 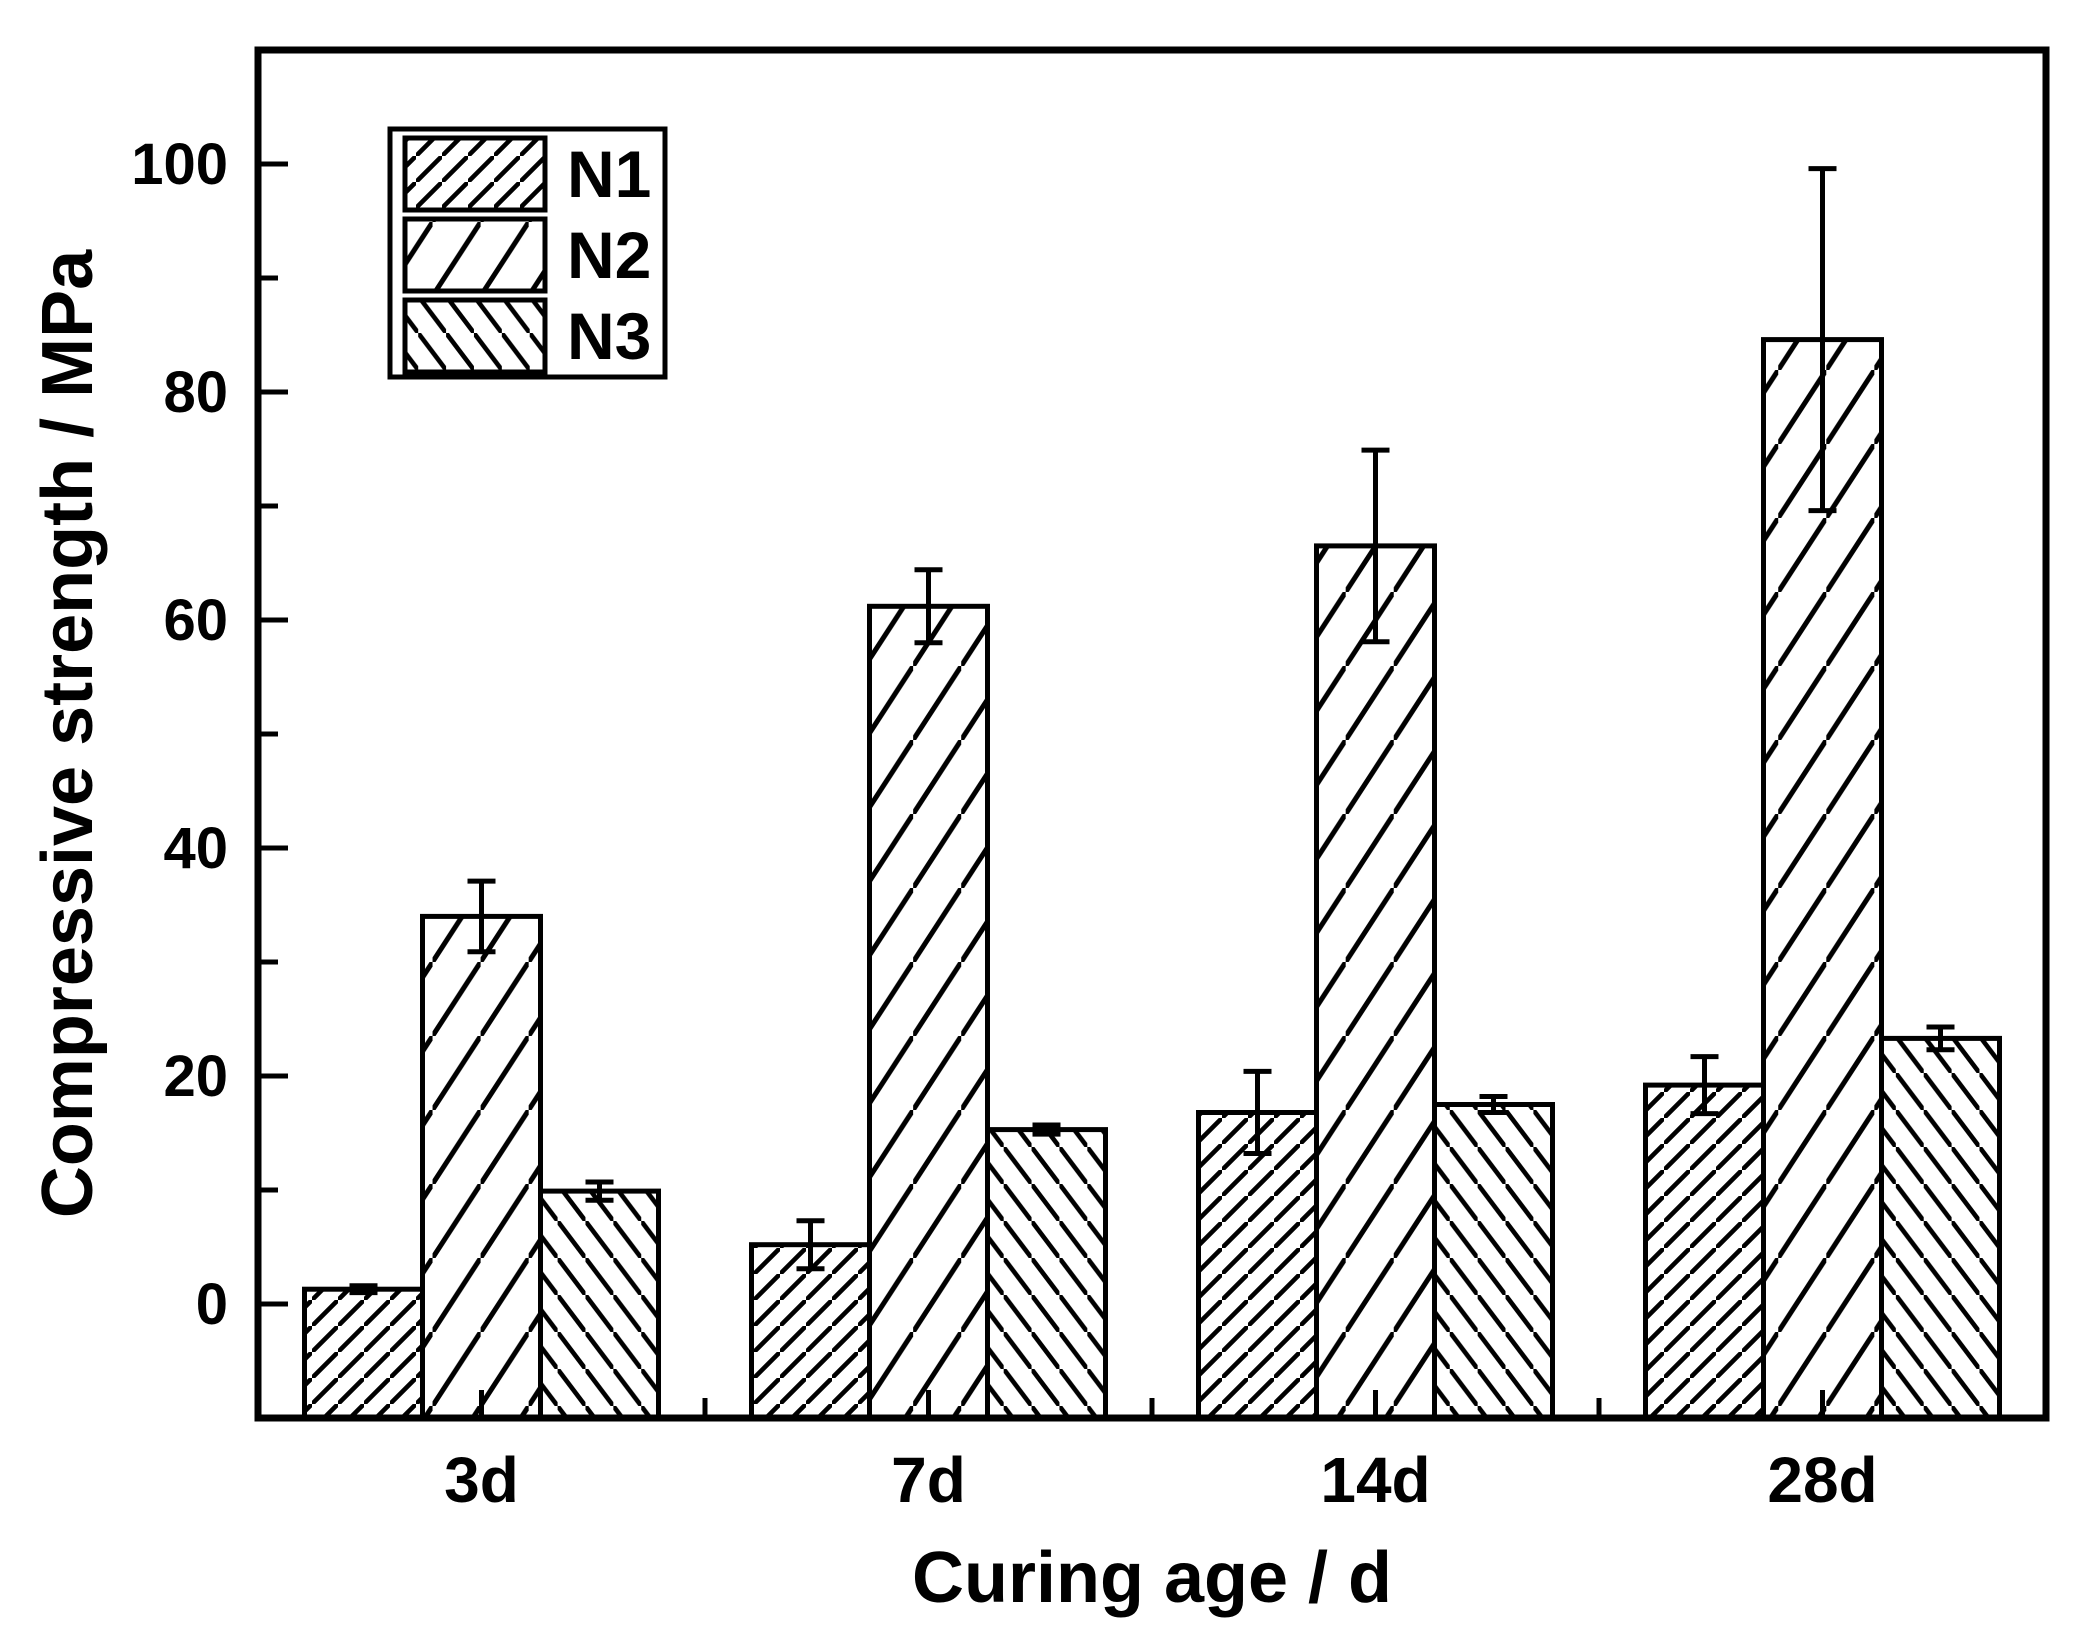 What do you see at coordinates (1493, 1261) in the screenshot?
I see `bar-N3-14d` at bounding box center [1493, 1261].